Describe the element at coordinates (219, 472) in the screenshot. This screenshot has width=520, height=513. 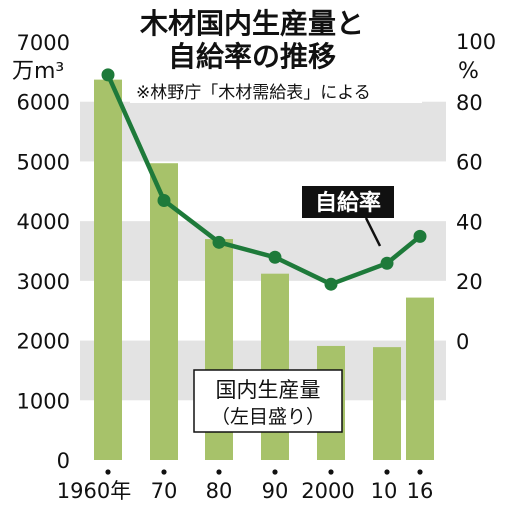
I see `x-tick-mark-1980` at that location.